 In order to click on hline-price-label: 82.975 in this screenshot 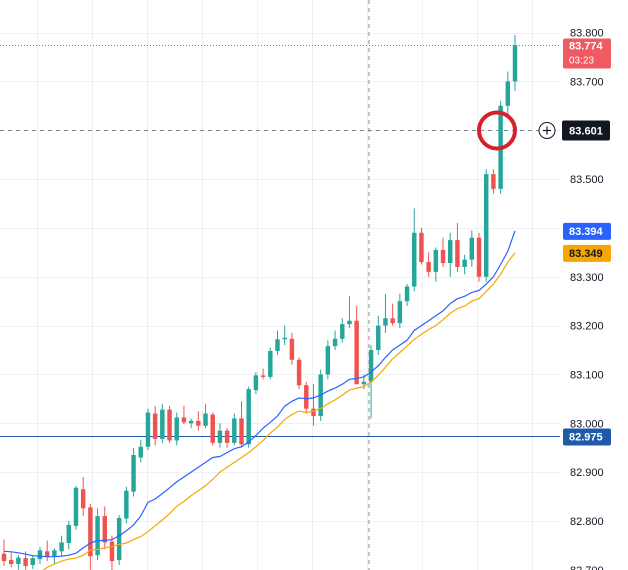, I will do `click(586, 438)`.